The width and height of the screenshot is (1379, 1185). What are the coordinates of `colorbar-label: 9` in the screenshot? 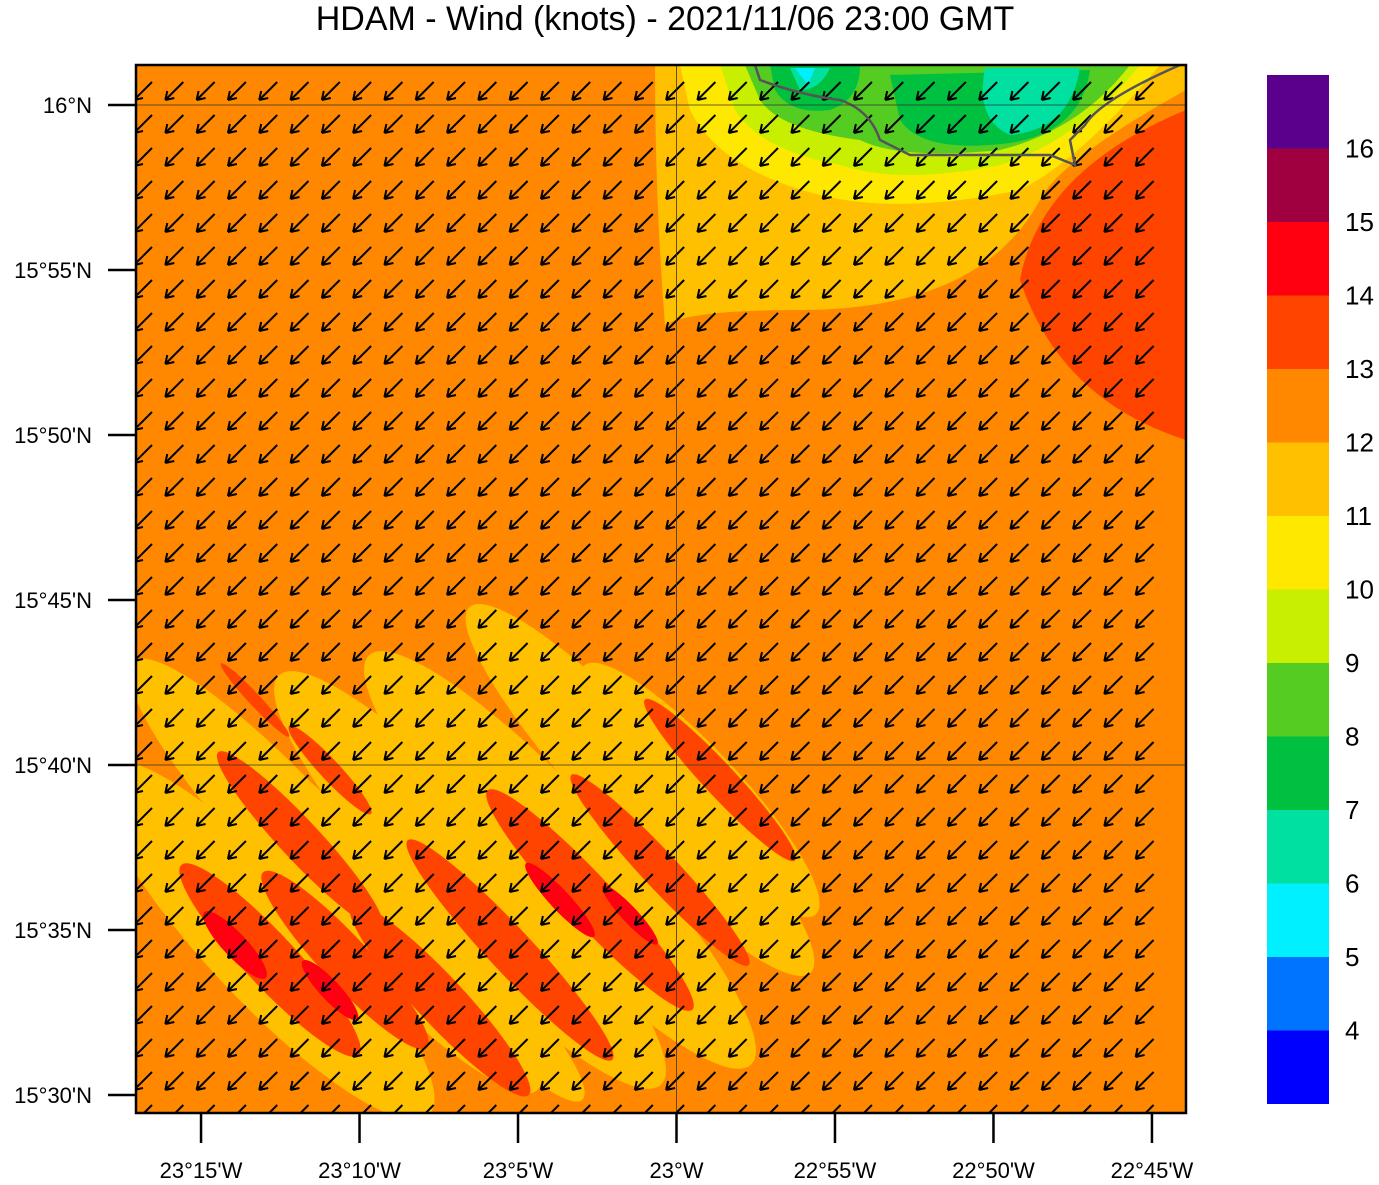 It's located at (1352, 663).